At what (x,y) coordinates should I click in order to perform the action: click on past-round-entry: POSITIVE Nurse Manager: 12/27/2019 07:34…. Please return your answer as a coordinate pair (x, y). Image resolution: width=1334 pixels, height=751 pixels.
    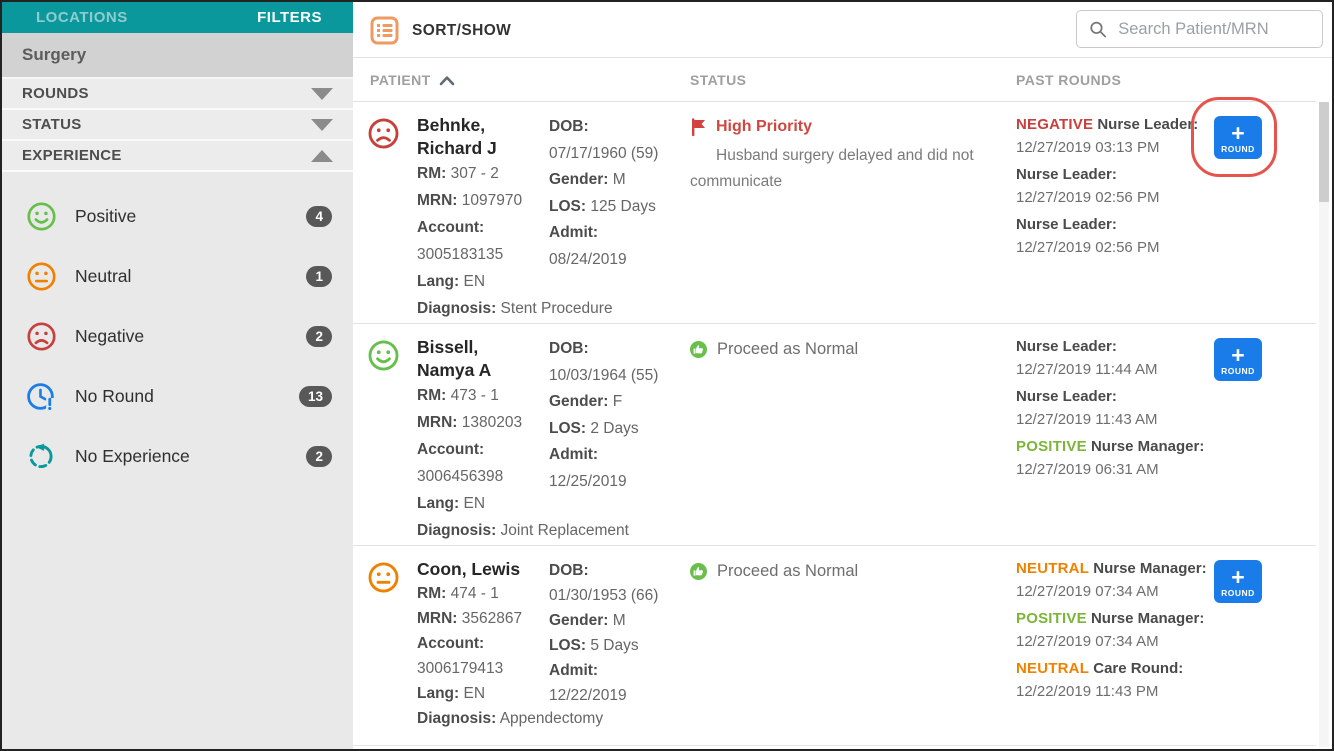
    Looking at the image, I should click on (1118, 630).